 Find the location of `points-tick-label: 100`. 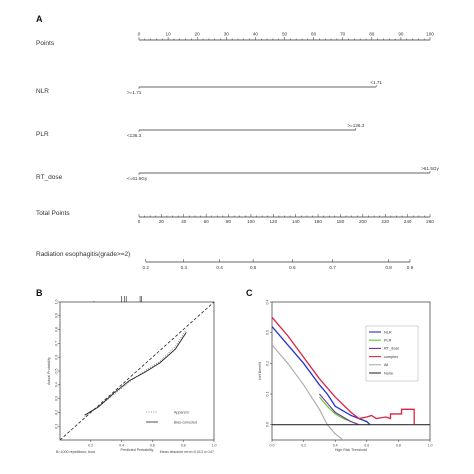

points-tick-label: 100 is located at coordinates (430, 34).